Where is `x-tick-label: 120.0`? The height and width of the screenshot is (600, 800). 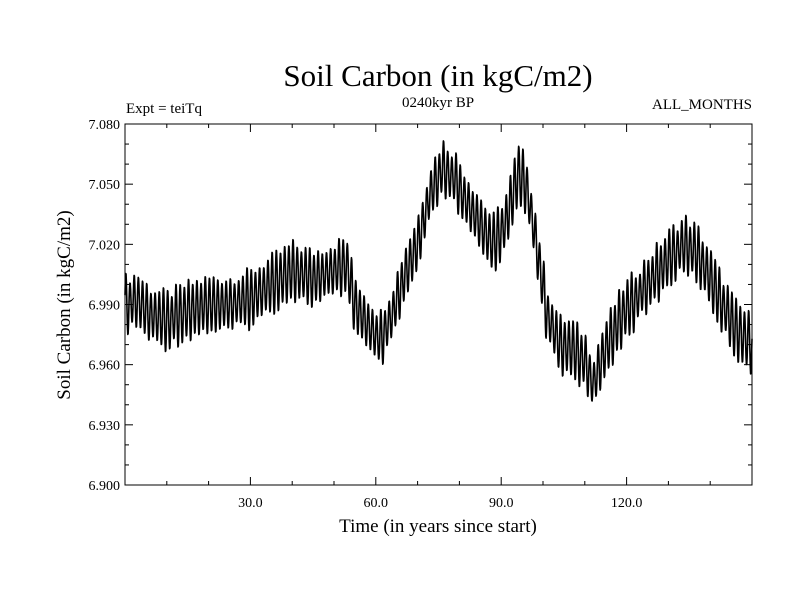
x-tick-label: 120.0 is located at coordinates (627, 503).